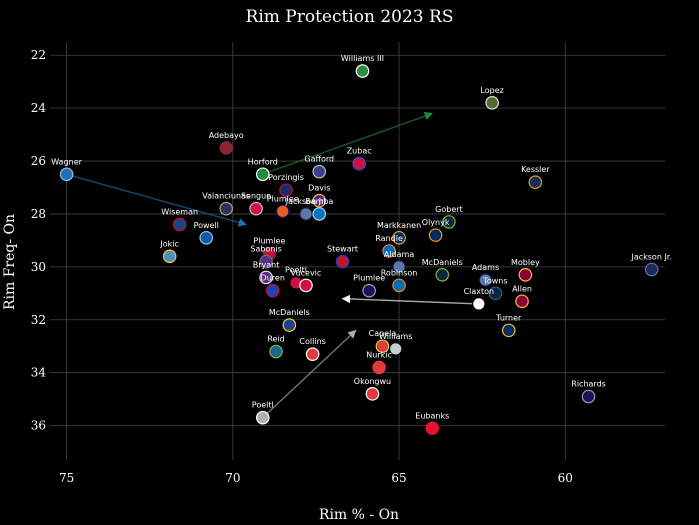 Image resolution: width=699 pixels, height=525 pixels. Describe the element at coordinates (319, 188) in the screenshot. I see `point-label: Davis` at that location.